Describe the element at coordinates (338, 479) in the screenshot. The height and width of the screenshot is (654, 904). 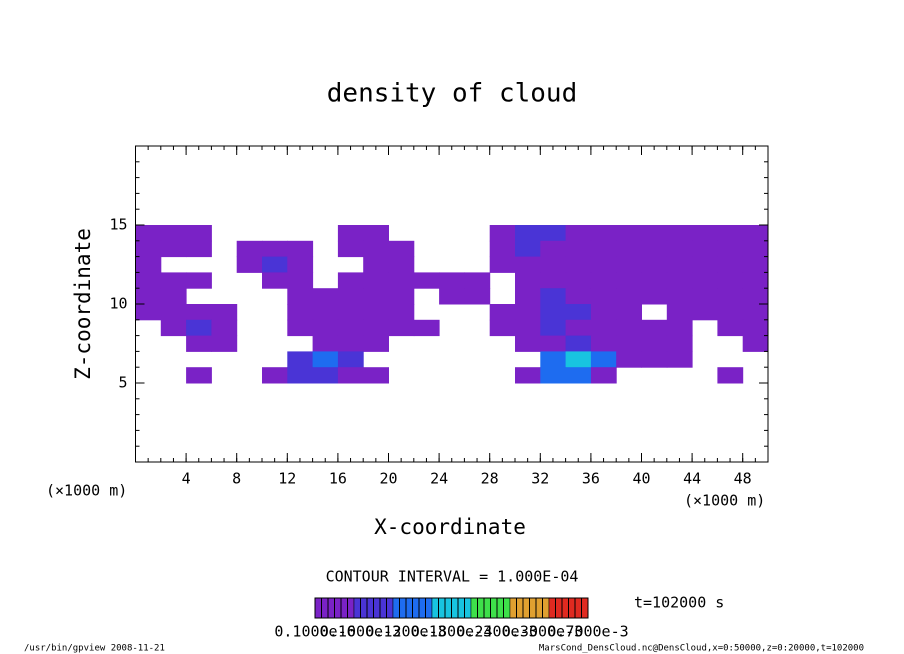
I see `x-tick-label: 16` at that location.